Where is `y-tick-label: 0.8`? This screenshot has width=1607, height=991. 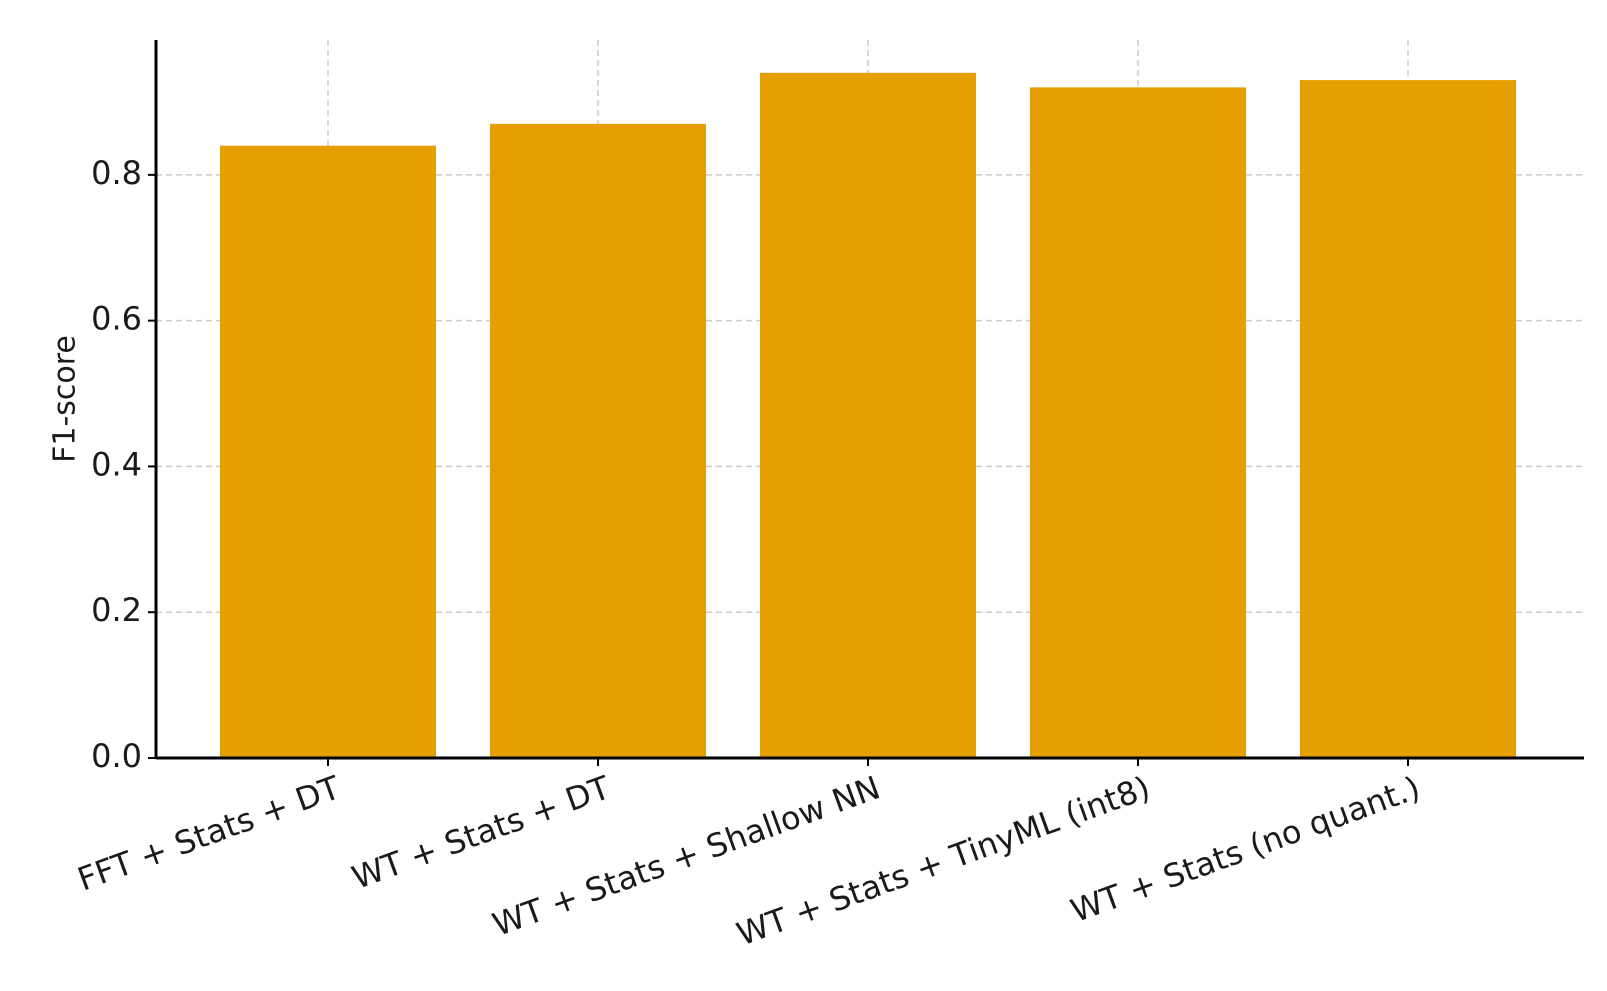 y-tick-label: 0.8 is located at coordinates (116, 173).